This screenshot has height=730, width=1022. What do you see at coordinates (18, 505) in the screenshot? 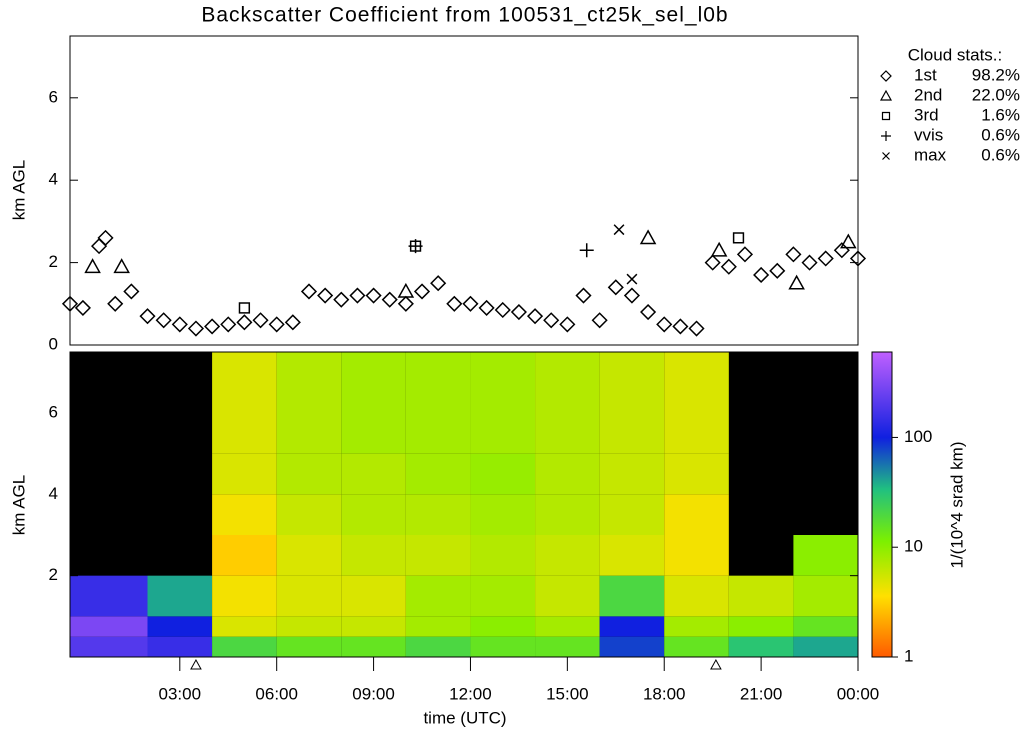
I see `y-axis-label: km AGL` at bounding box center [18, 505].